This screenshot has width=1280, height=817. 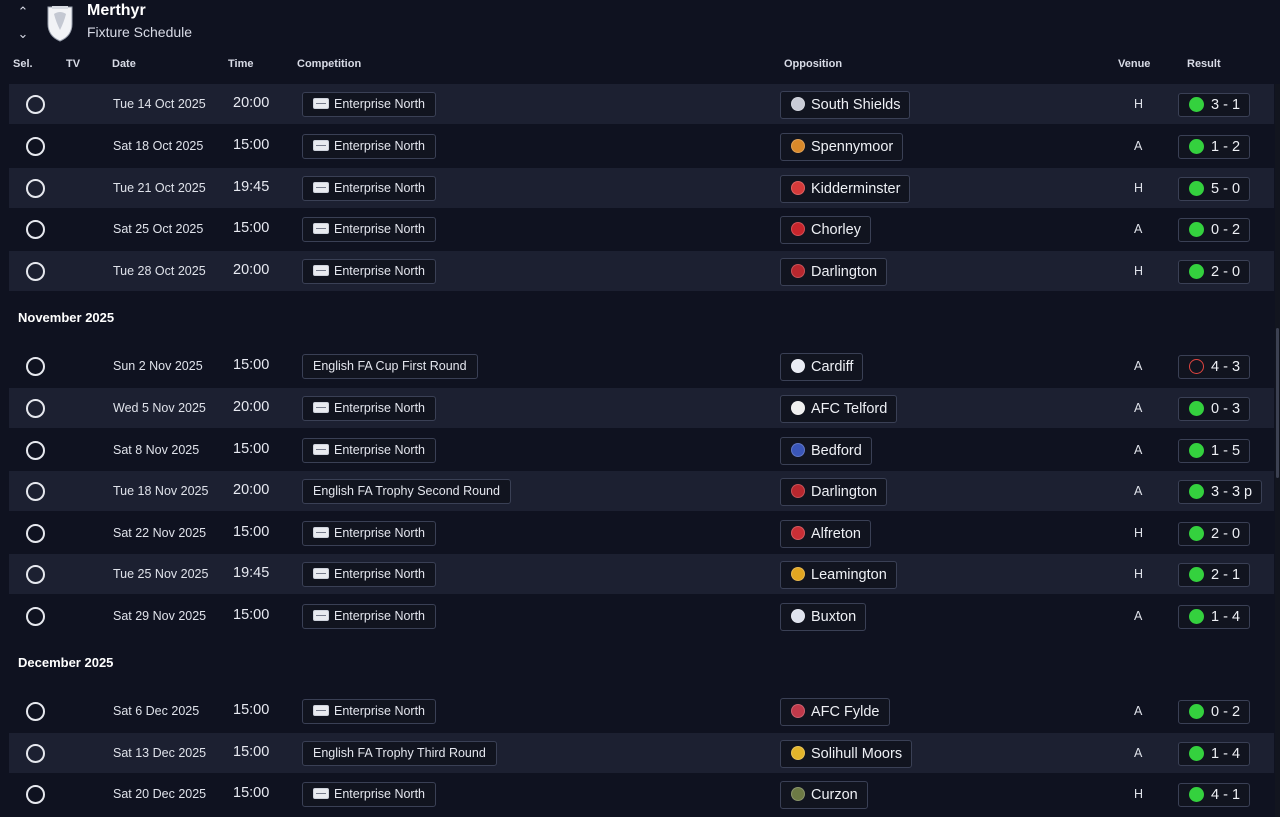 I want to click on competition-chip: English FA Cup First Round, so click(x=390, y=366).